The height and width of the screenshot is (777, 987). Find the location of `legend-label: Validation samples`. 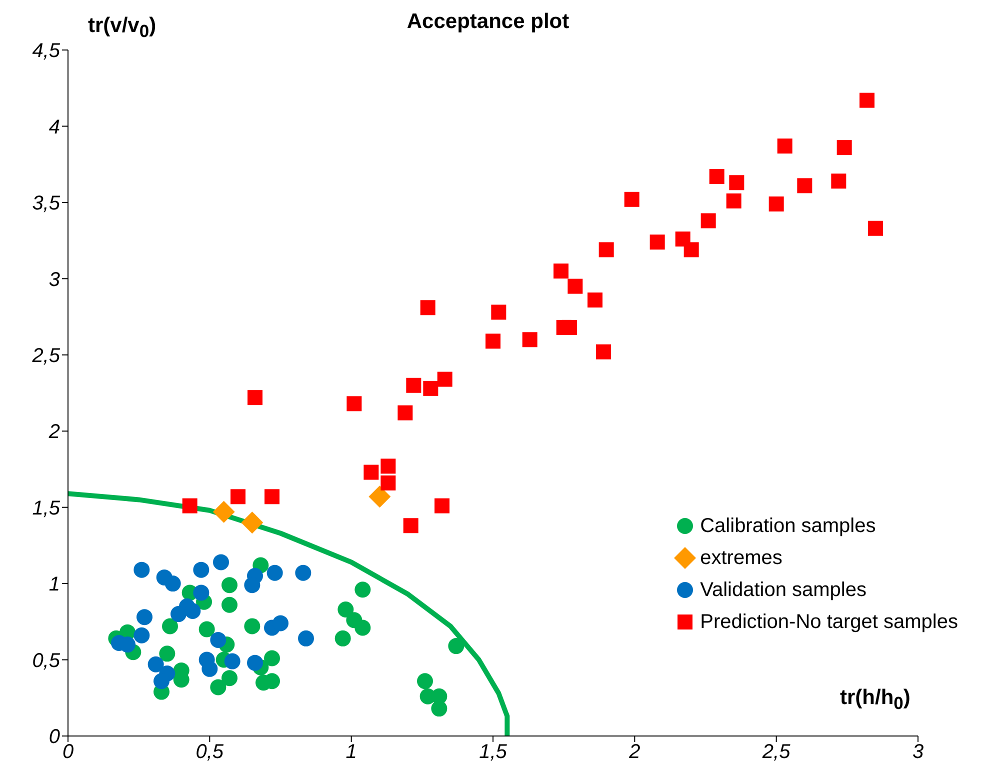

legend-label: Validation samples is located at coordinates (783, 590).